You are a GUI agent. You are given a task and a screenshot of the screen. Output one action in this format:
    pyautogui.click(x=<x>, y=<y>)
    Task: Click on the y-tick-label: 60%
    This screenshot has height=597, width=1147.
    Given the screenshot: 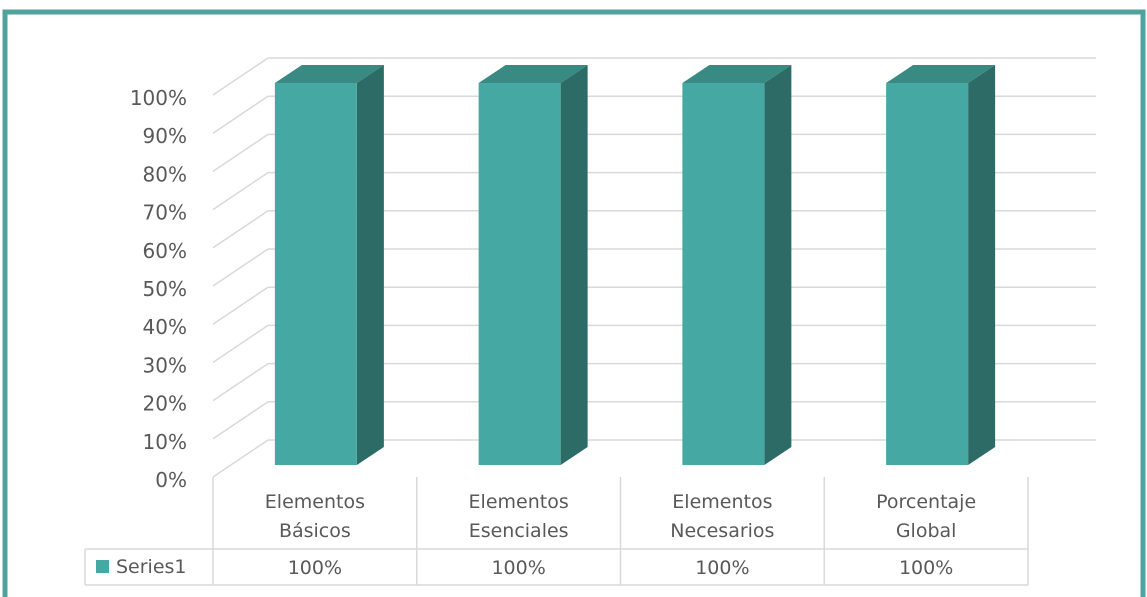 What is the action you would take?
    pyautogui.click(x=165, y=251)
    